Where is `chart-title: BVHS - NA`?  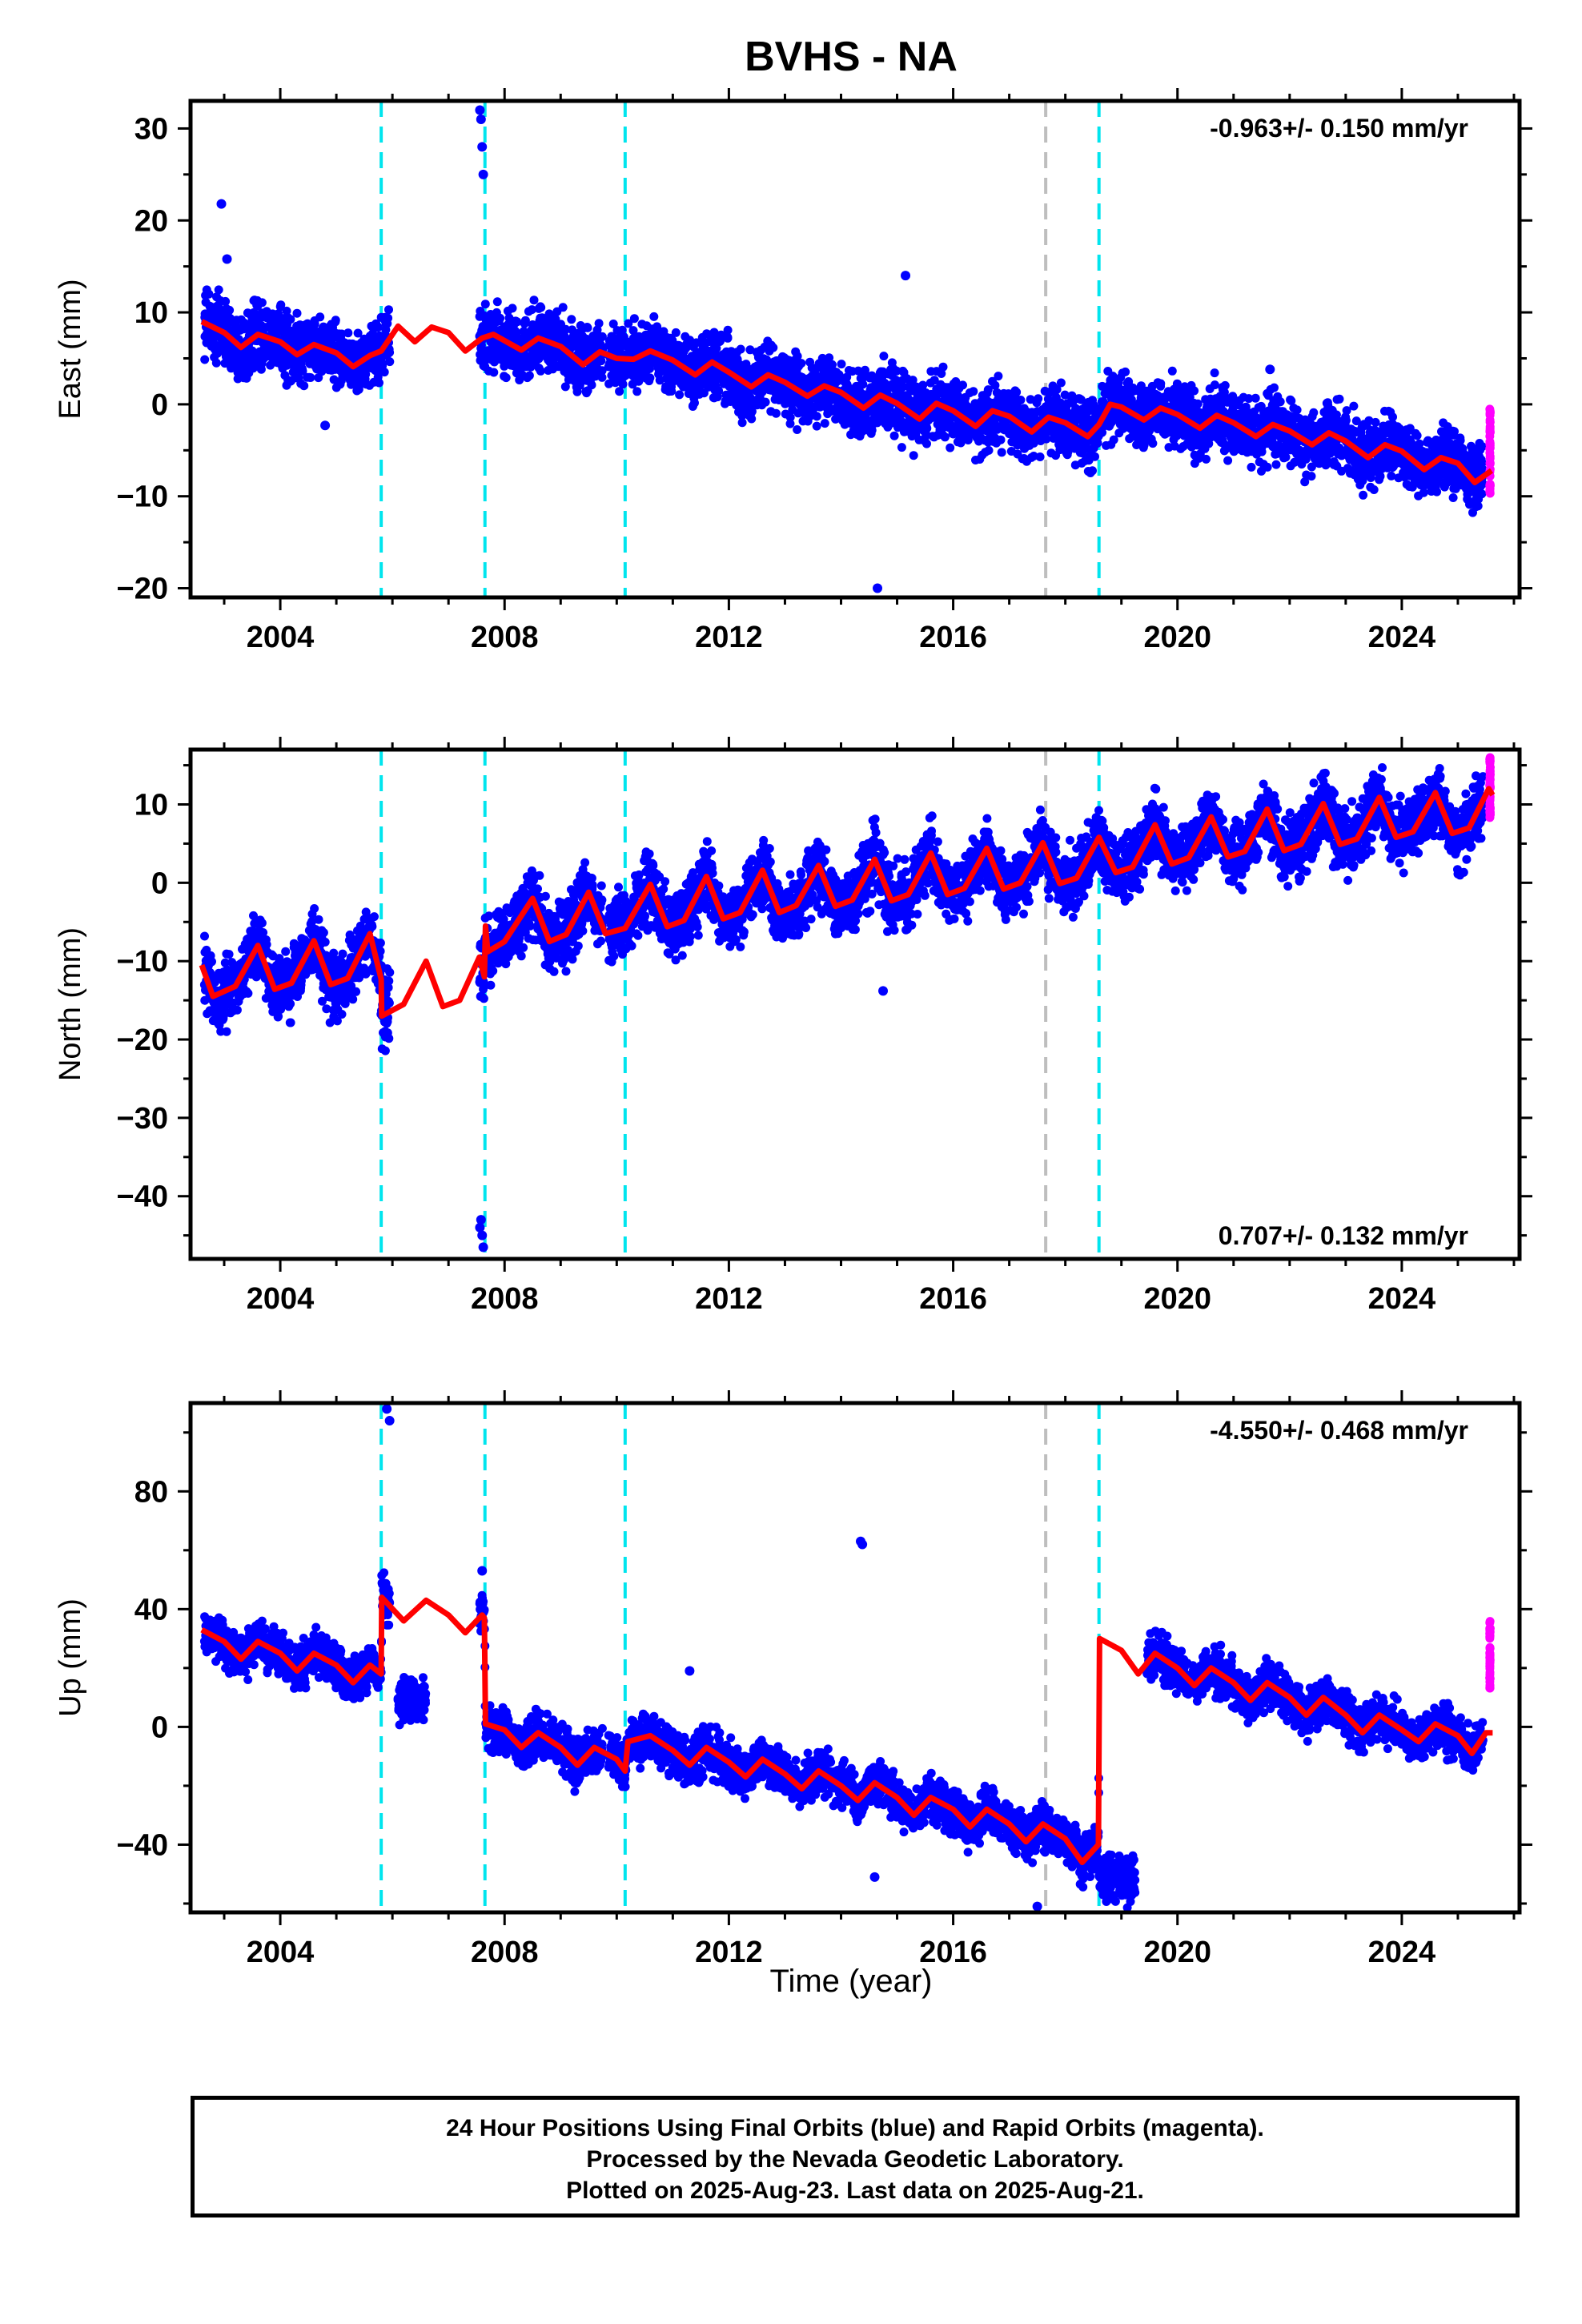 chart-title: BVHS - NA is located at coordinates (851, 57).